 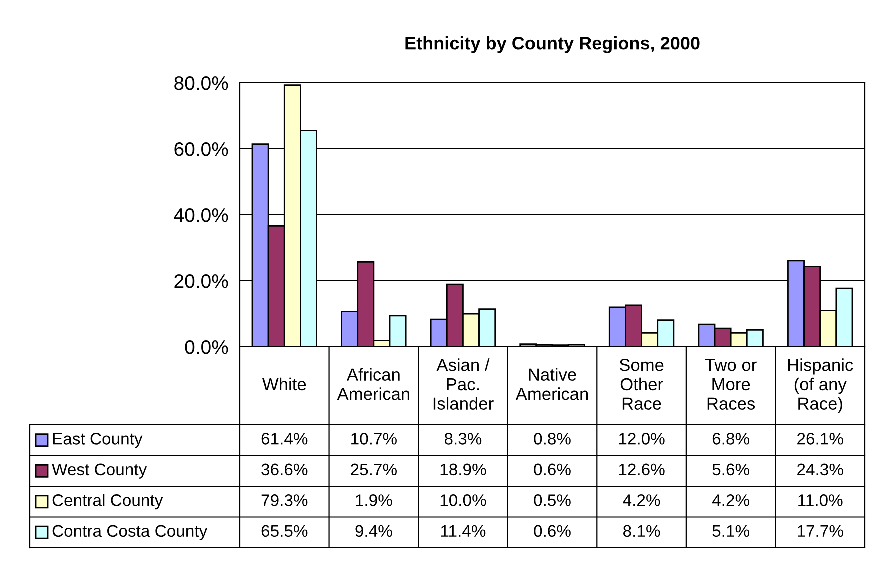 What do you see at coordinates (463, 439) in the screenshot?
I see `data-label: 8.3%` at bounding box center [463, 439].